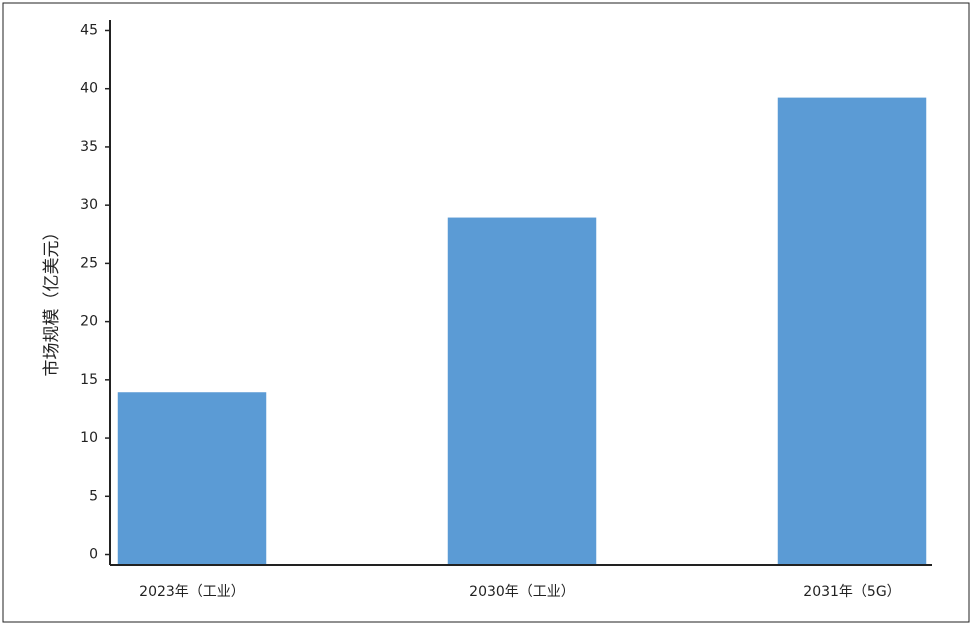 This screenshot has width=972, height=625. Describe the element at coordinates (89, 205) in the screenshot. I see `y-tick-label: 30` at that location.